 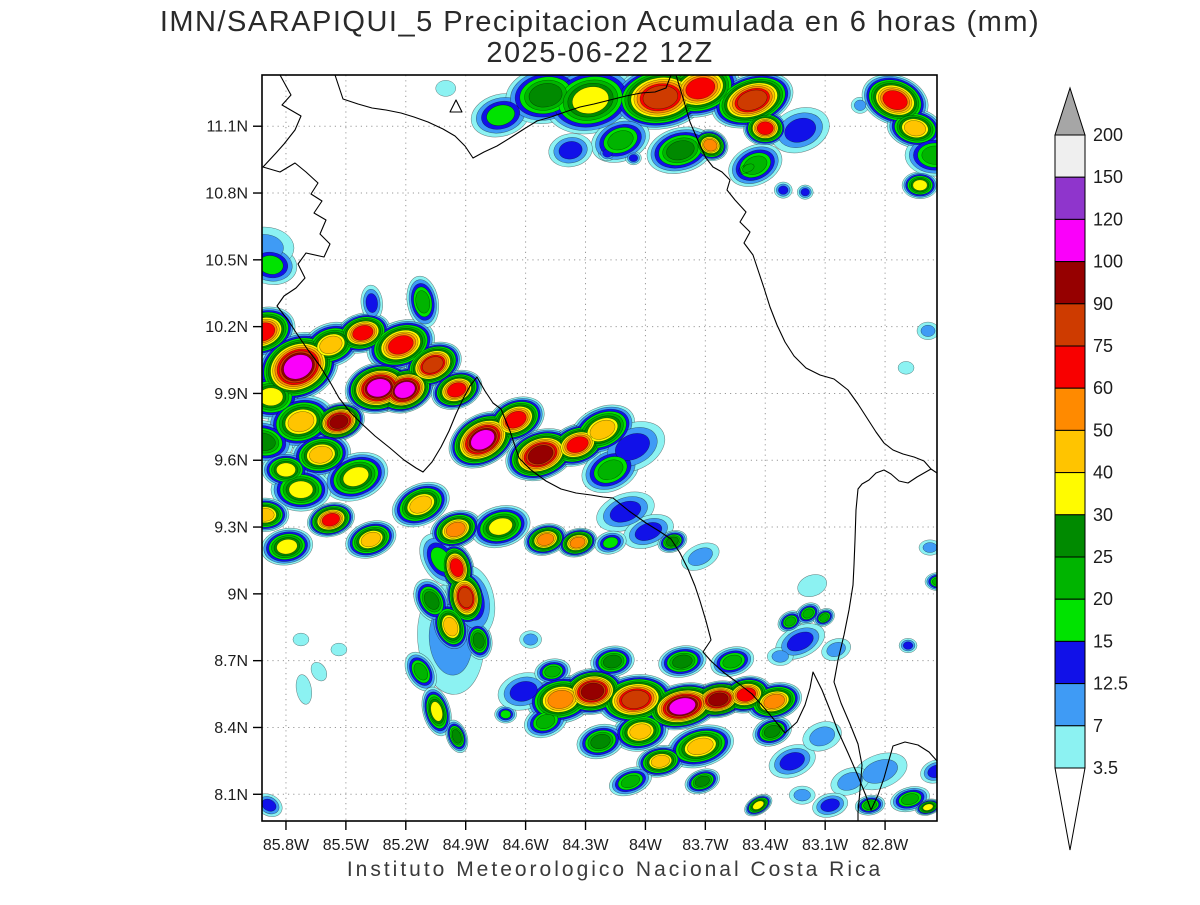 I want to click on lat-tick-label: 8.1N, so click(x=231, y=795).